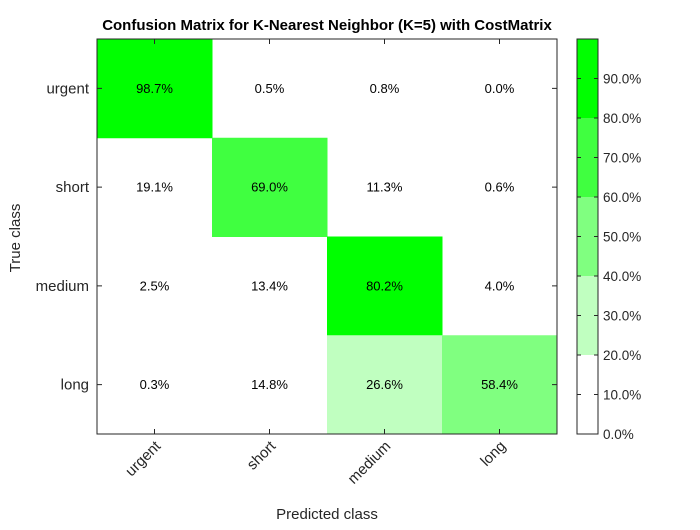 Image resolution: width=700 pixels, height=530 pixels. What do you see at coordinates (622, 316) in the screenshot?
I see `colorbar-tick-label: 30.0%` at bounding box center [622, 316].